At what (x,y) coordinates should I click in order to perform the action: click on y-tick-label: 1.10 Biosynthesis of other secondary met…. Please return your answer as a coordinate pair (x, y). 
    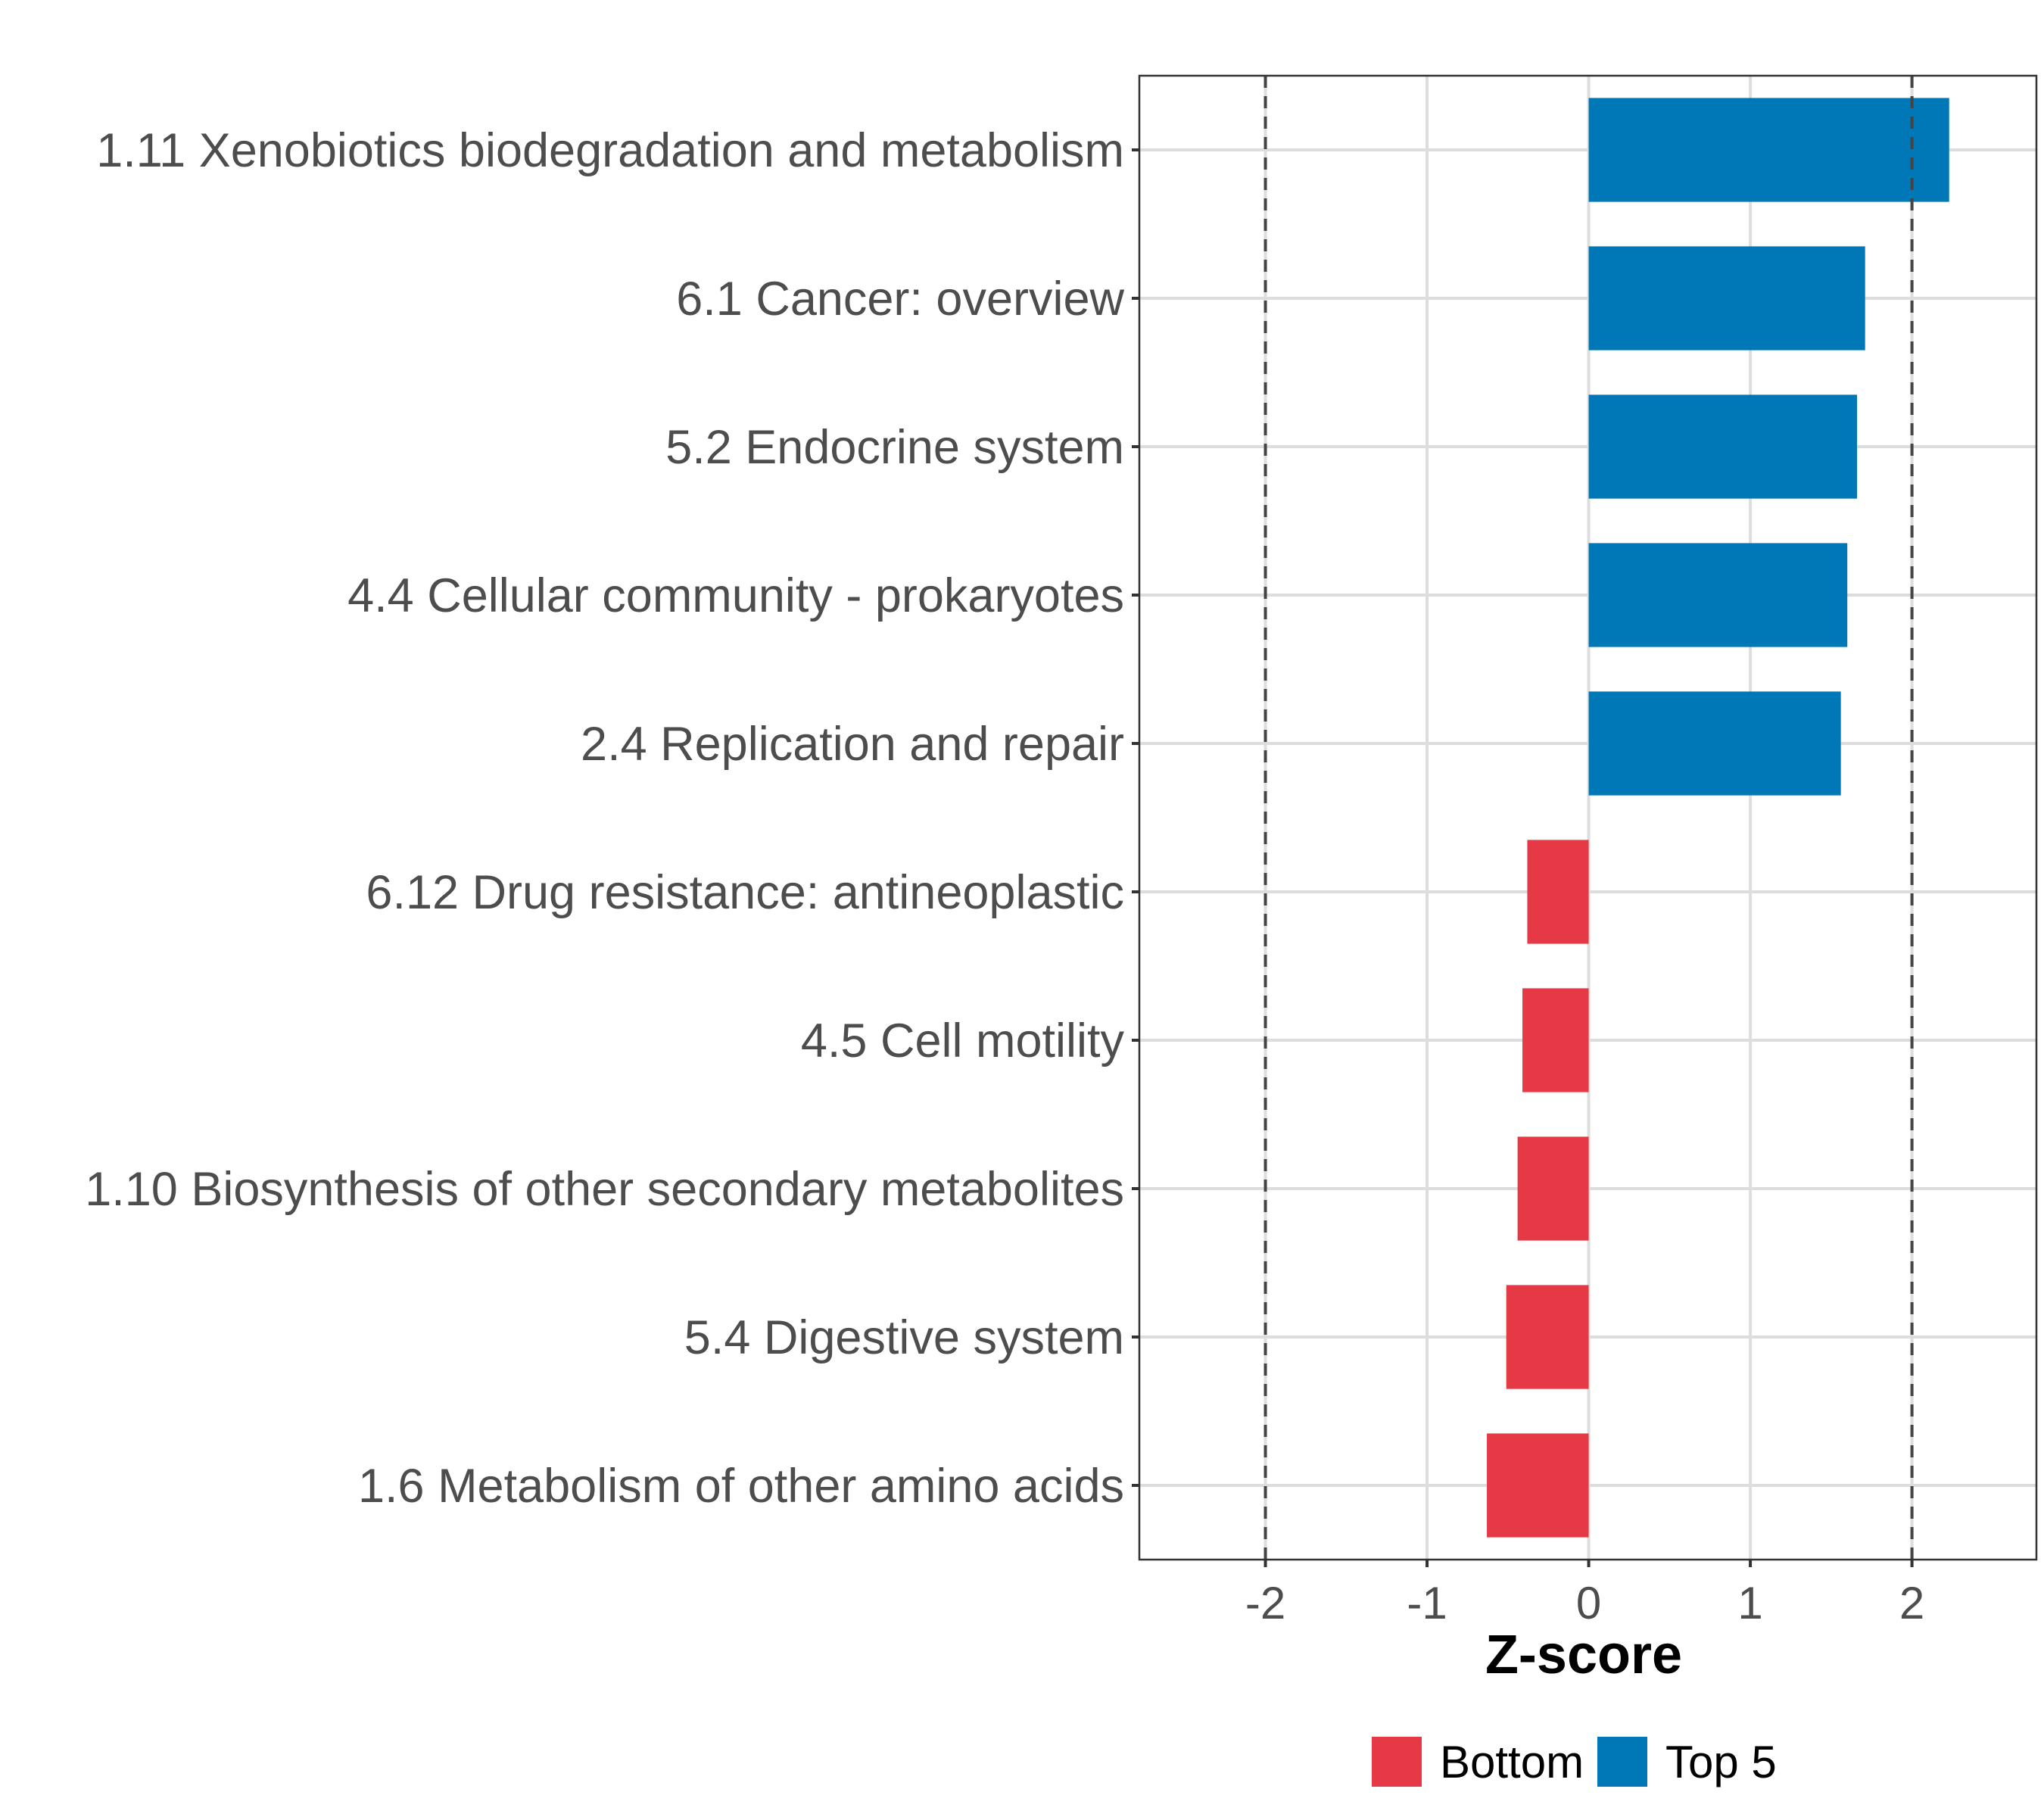
    Looking at the image, I should click on (604, 1189).